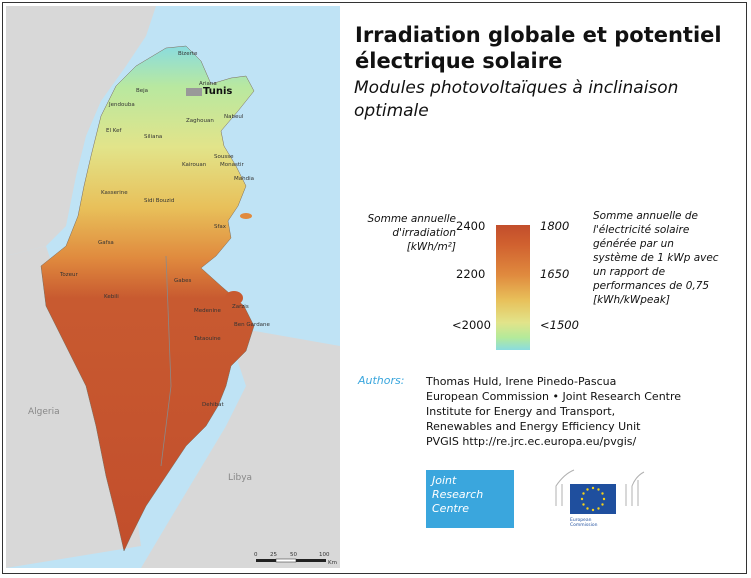 This screenshot has height=578, width=751. What do you see at coordinates (521, 411) in the screenshot?
I see `authors-line: Institute for Energy and Transport,` at bounding box center [521, 411].